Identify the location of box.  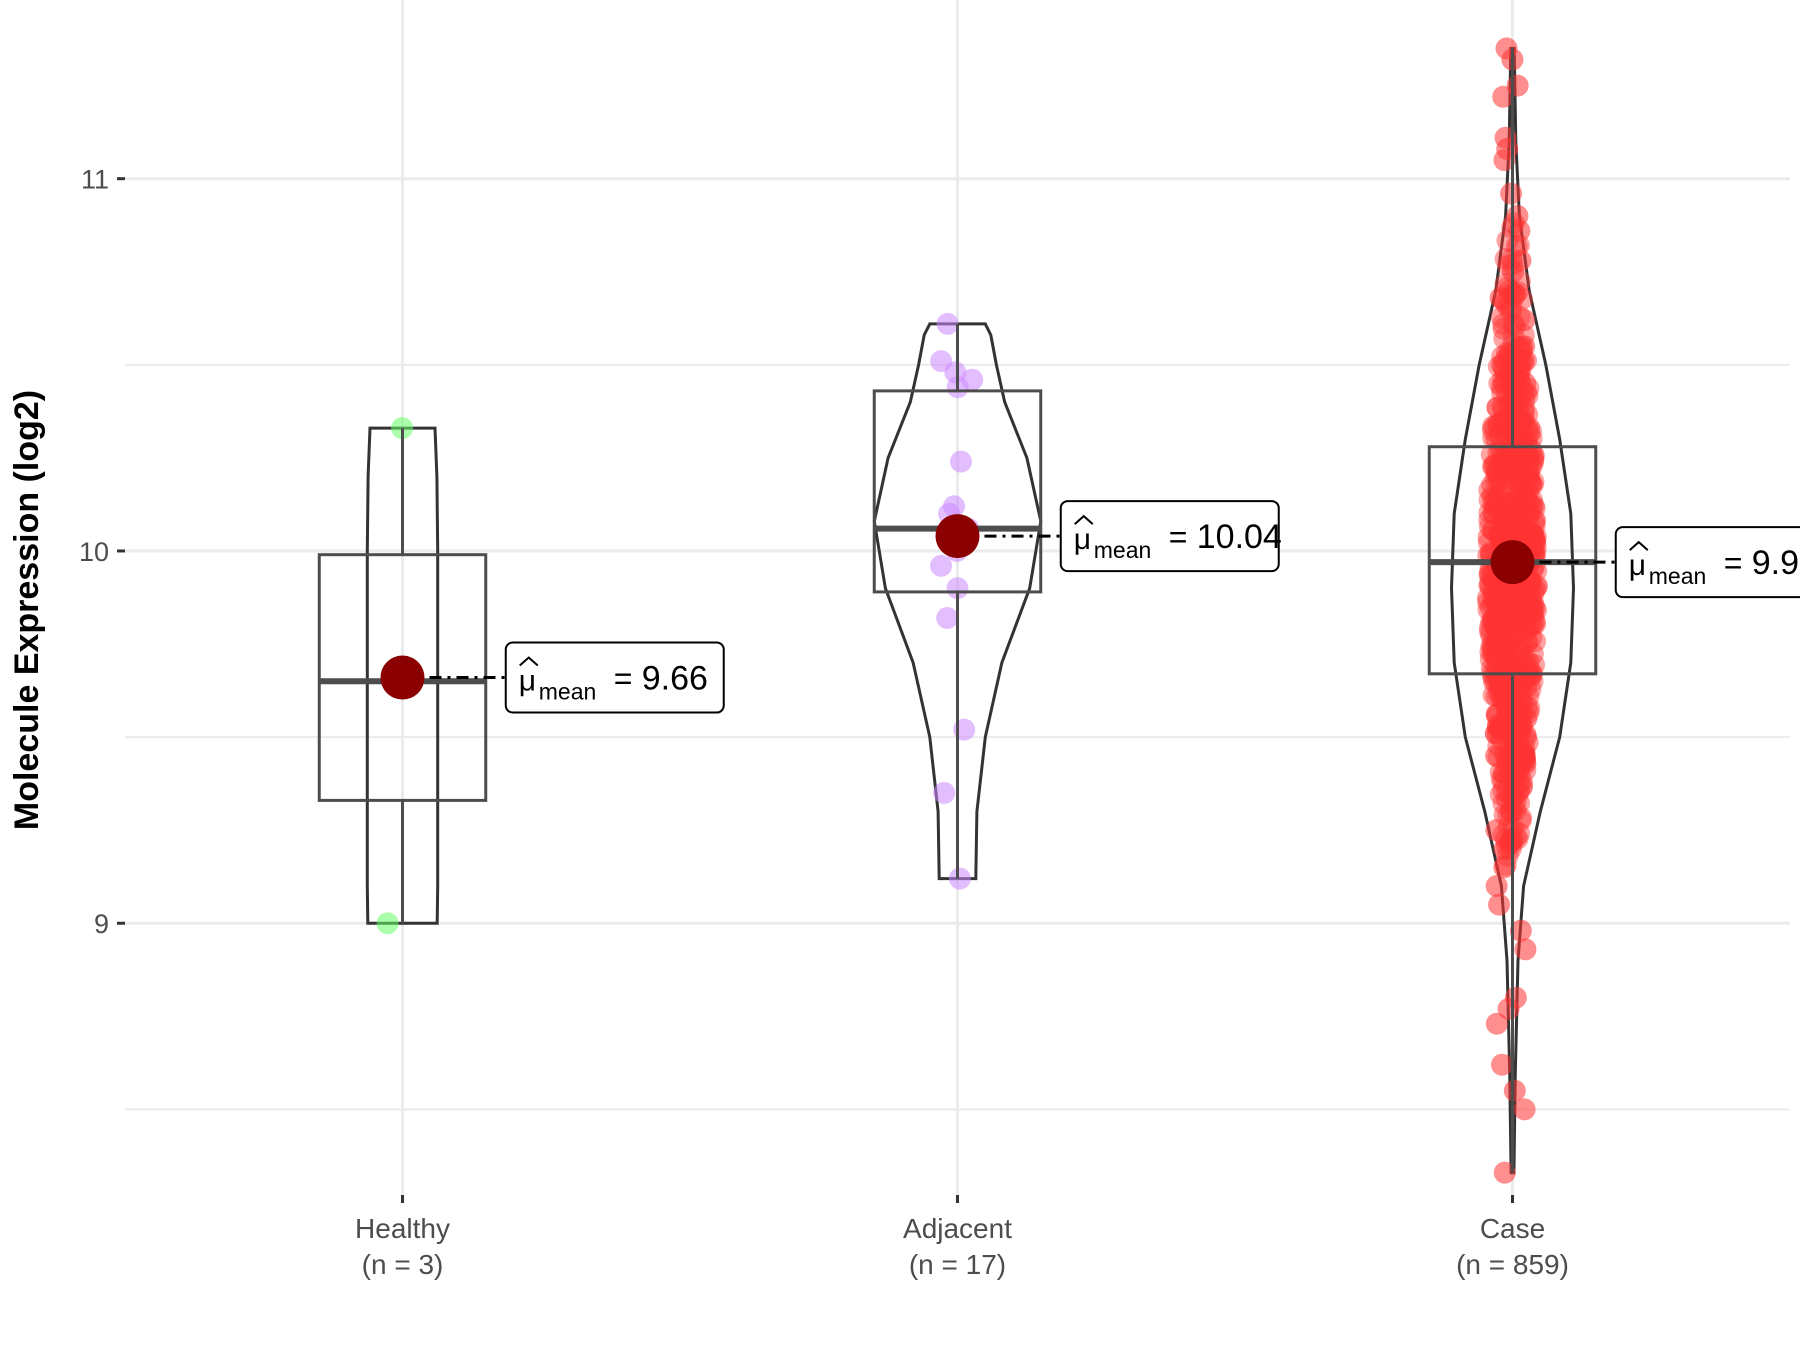
(957, 491).